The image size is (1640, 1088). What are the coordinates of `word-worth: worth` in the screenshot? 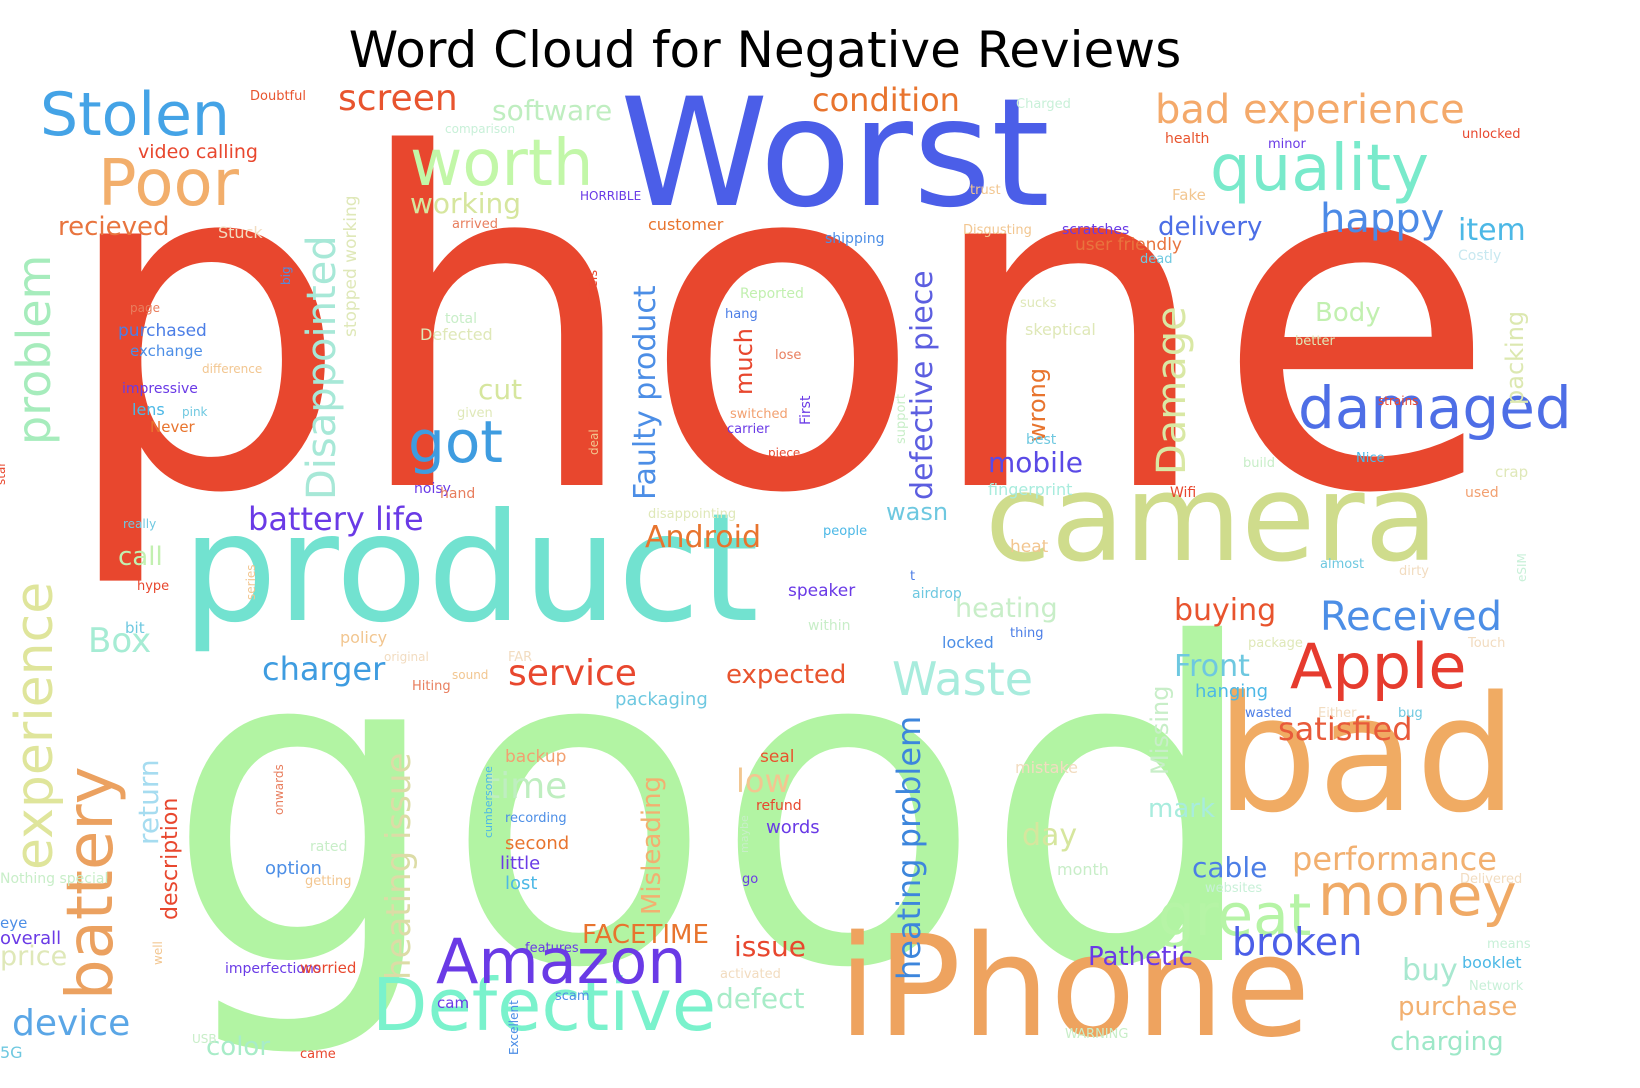 It's located at (501, 164).